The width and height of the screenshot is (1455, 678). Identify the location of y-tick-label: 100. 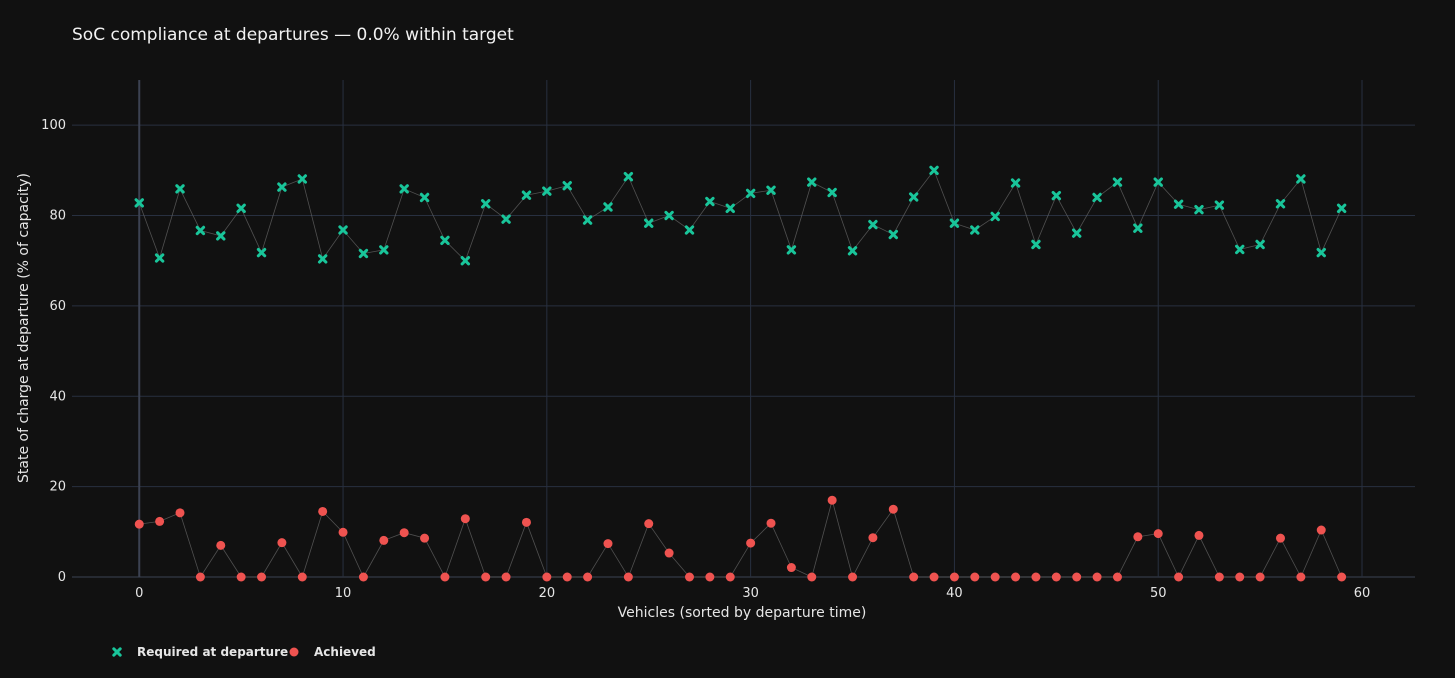
(53, 125).